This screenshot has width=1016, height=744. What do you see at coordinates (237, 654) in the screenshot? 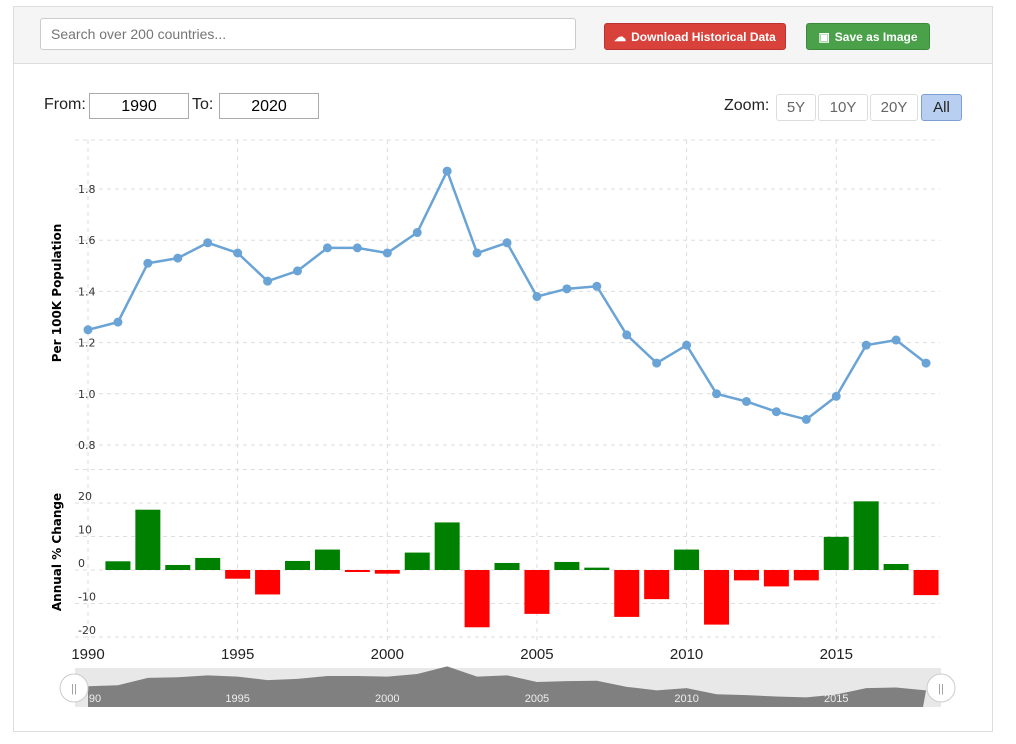
I see `x-tick-label: 1995` at bounding box center [237, 654].